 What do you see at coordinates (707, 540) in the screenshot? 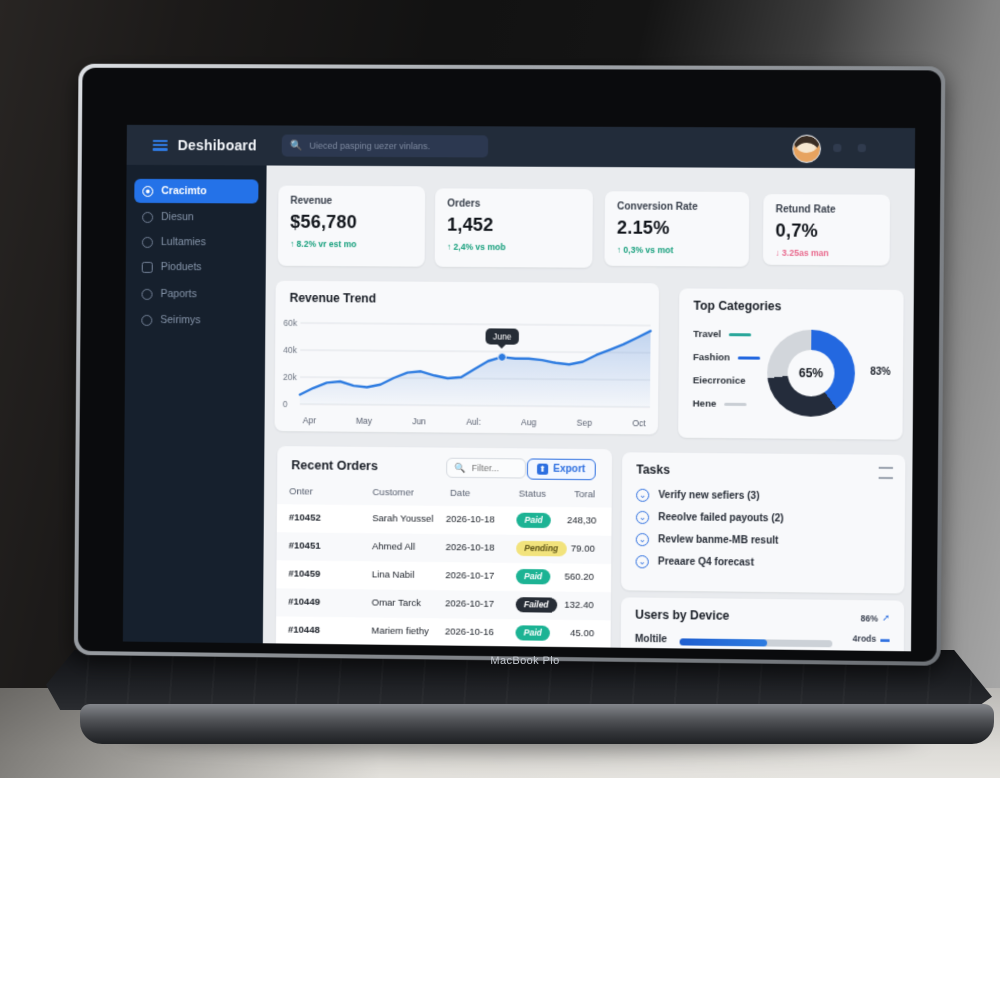
I see `task-item: ⌄ Revlew banme-MB result` at bounding box center [707, 540].